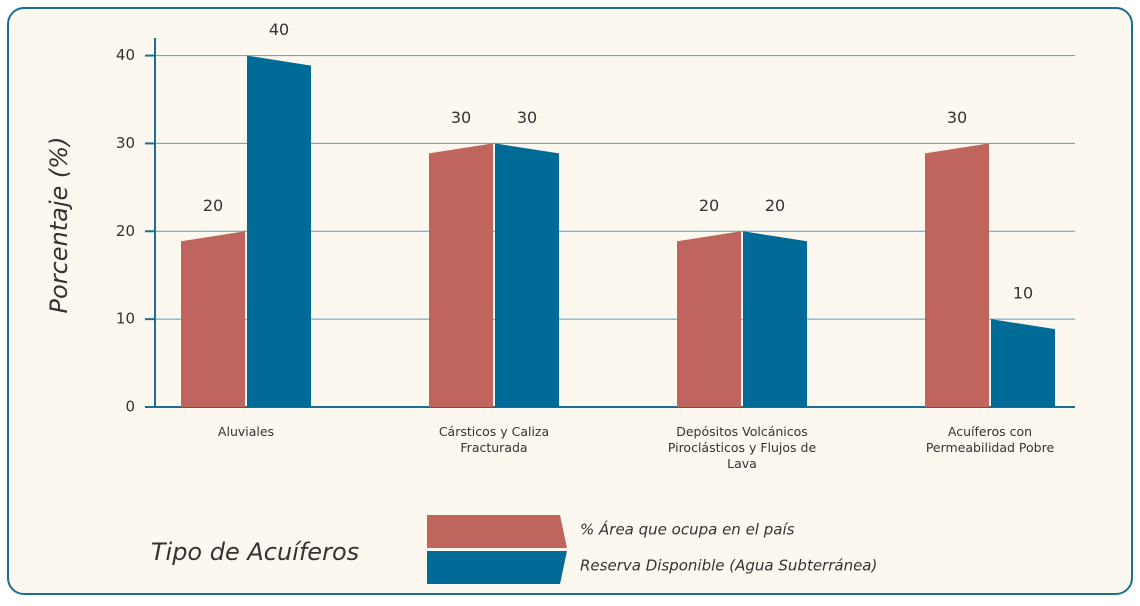 This screenshot has width=1140, height=606. I want to click on x-tick-label: Cársticos y Caliza Fracturada, so click(494, 439).